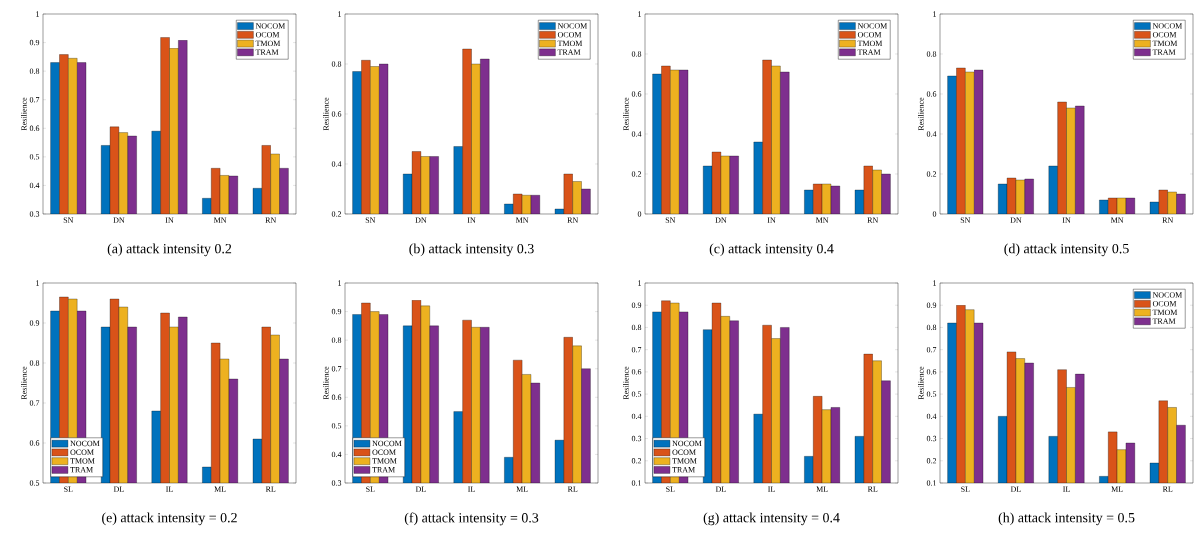  Describe the element at coordinates (169, 519) in the screenshot. I see `text: (e) attack intensity = 0.2` at that location.